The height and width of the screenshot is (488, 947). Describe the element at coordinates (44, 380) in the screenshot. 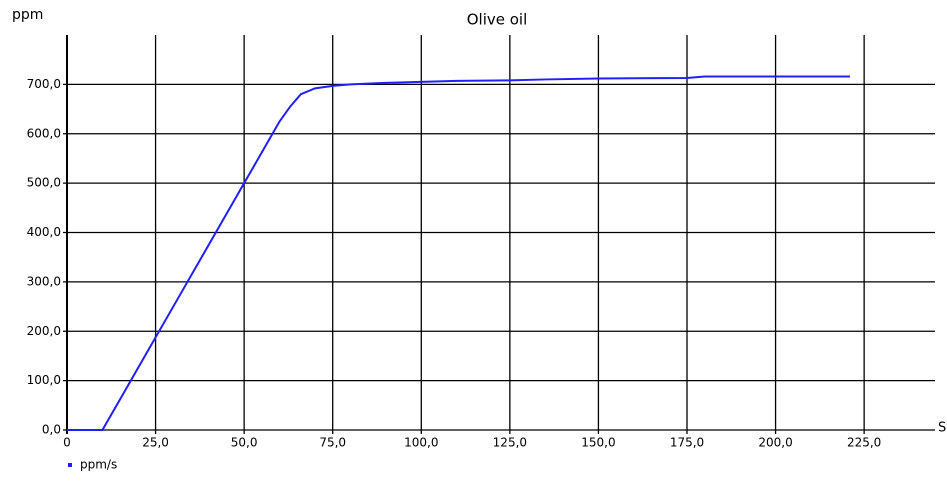

I see `y-tick-label: 100,0` at that location.